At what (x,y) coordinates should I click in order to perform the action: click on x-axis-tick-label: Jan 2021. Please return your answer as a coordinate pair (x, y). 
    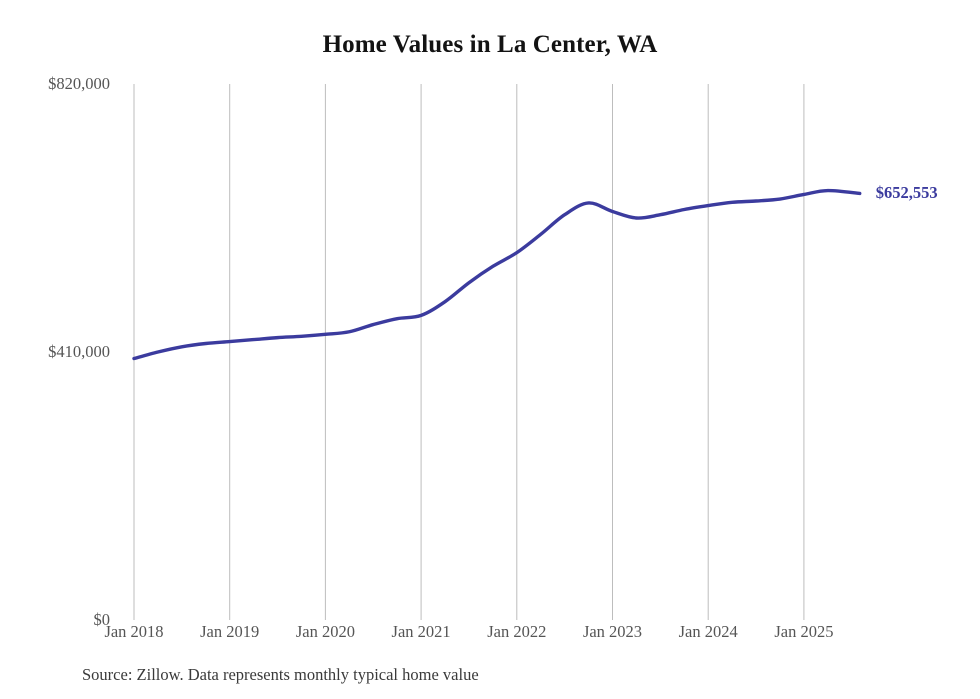
    Looking at the image, I should click on (421, 631).